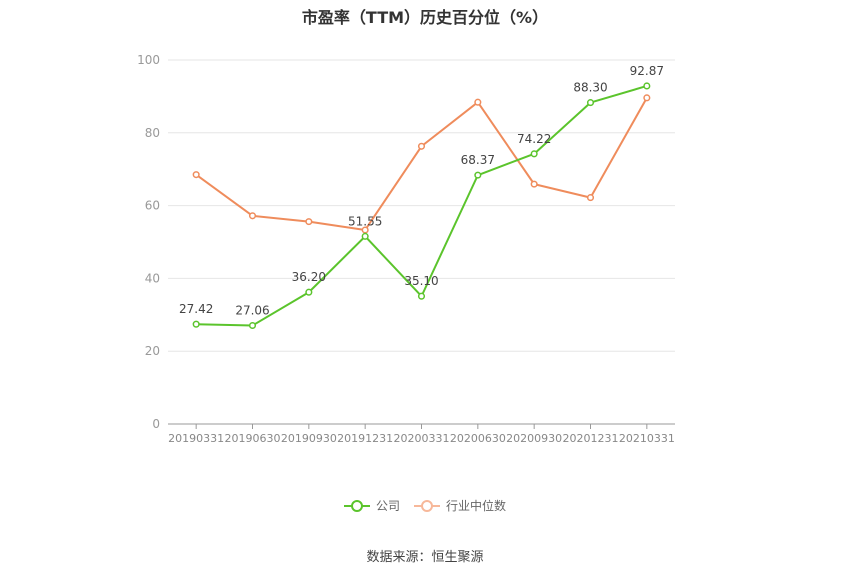  Describe the element at coordinates (152, 133) in the screenshot. I see `y-tick-label: 80` at that location.